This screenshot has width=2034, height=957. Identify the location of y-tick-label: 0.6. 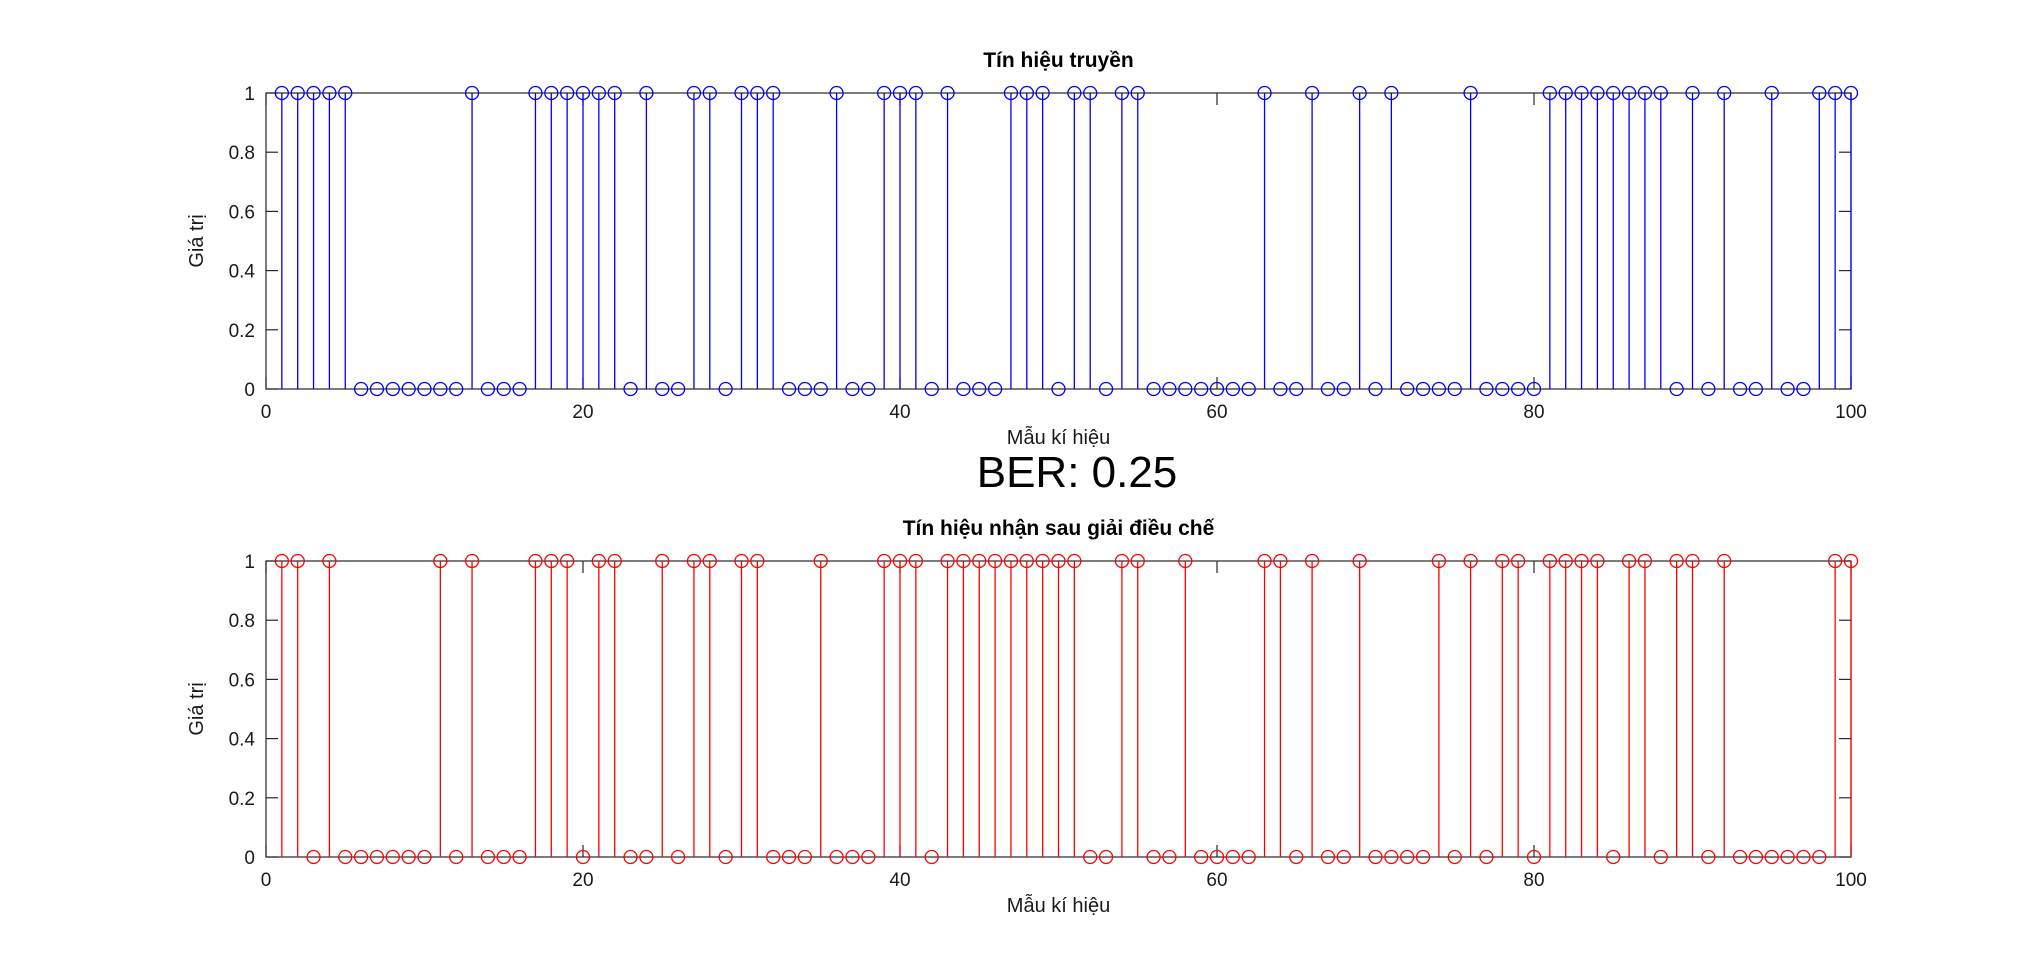
(242, 680).